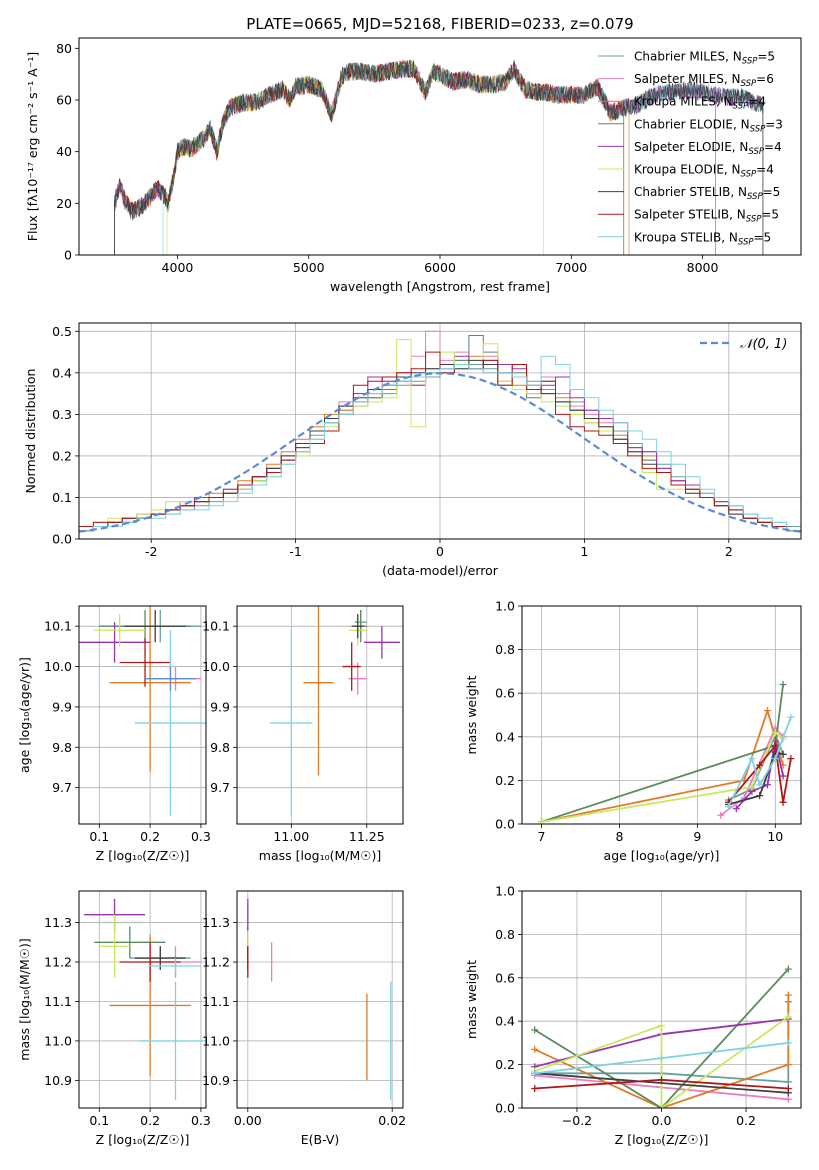 Image resolution: width=819 pixels, height=1170 pixels. Describe the element at coordinates (774, 124) in the screenshot. I see `legend-nssp-value: =3` at that location.